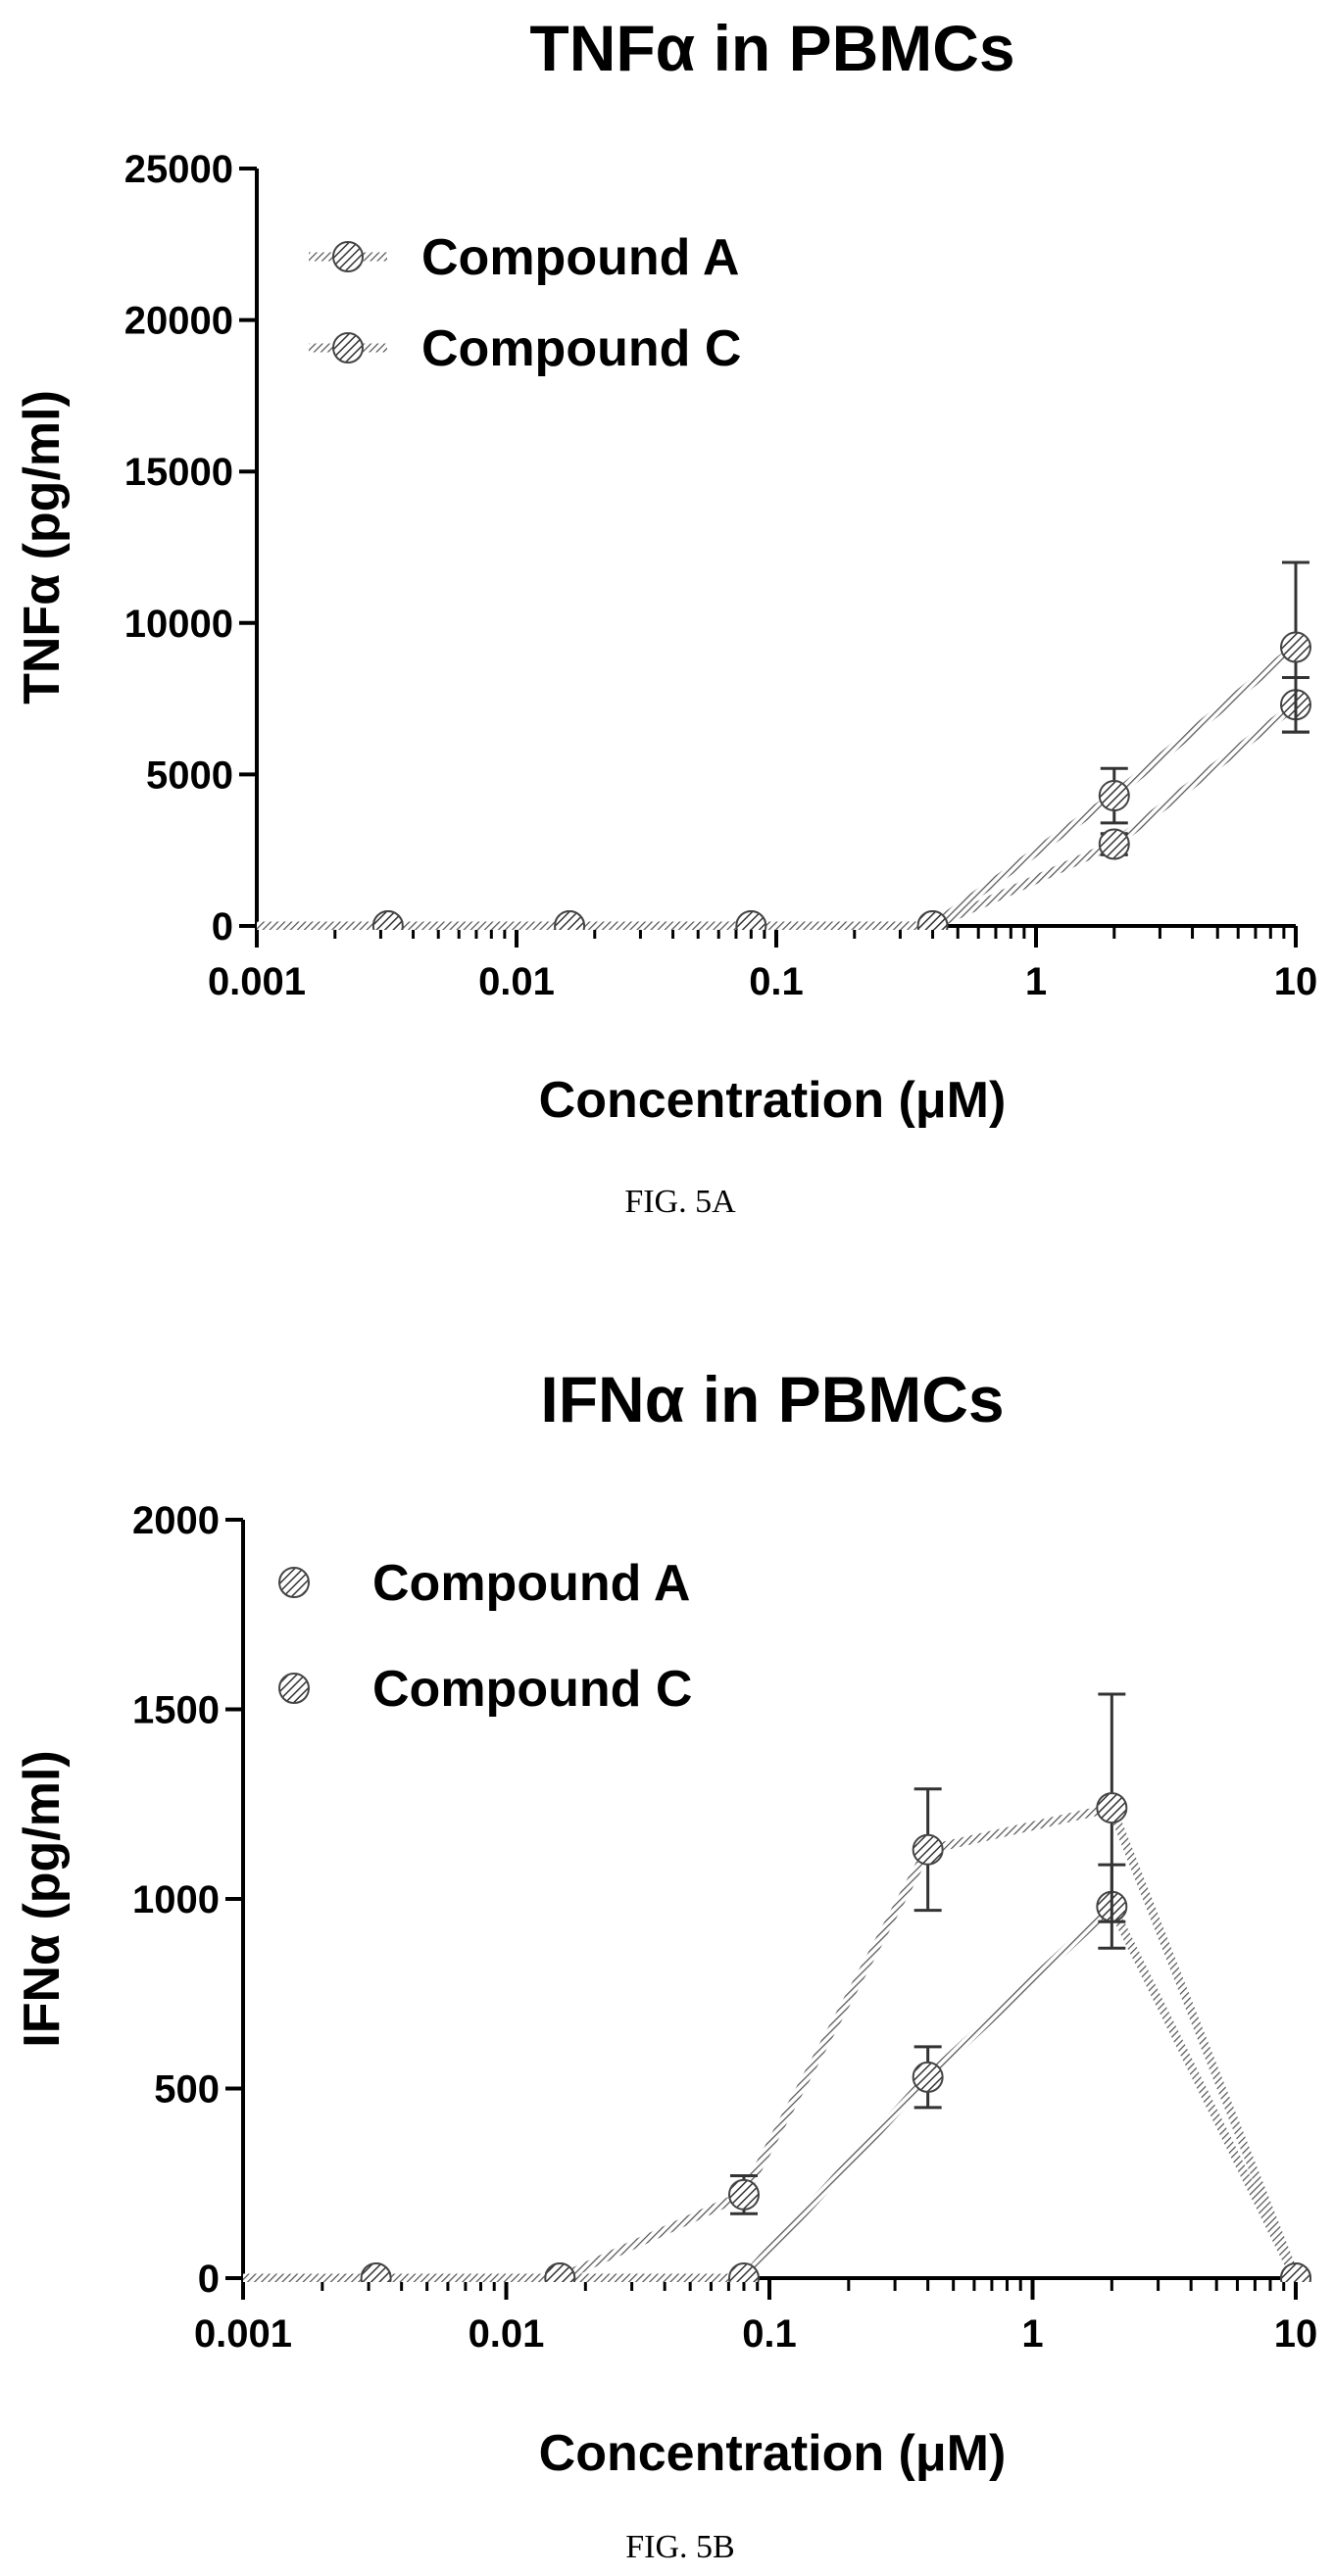 The width and height of the screenshot is (1333, 2576). I want to click on y-tick-label: 1000, so click(176, 1899).